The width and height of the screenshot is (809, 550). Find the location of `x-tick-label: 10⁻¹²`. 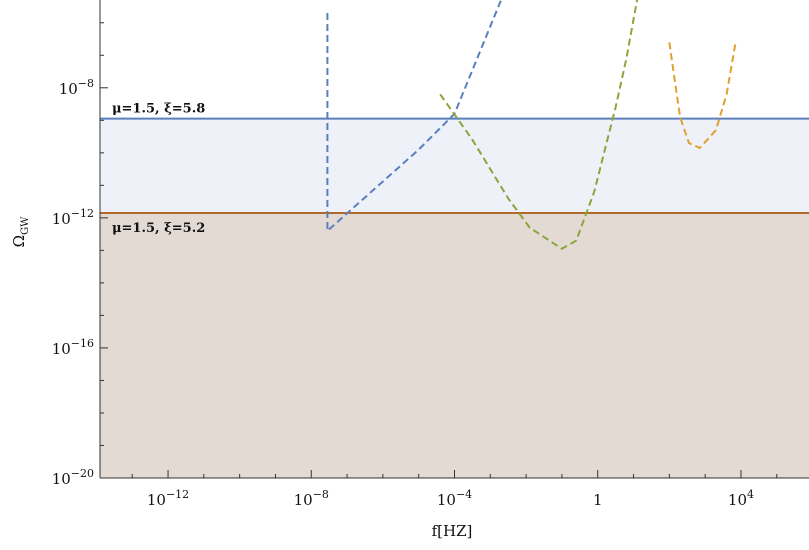

x-tick-label: 10⁻¹² is located at coordinates (168, 498).